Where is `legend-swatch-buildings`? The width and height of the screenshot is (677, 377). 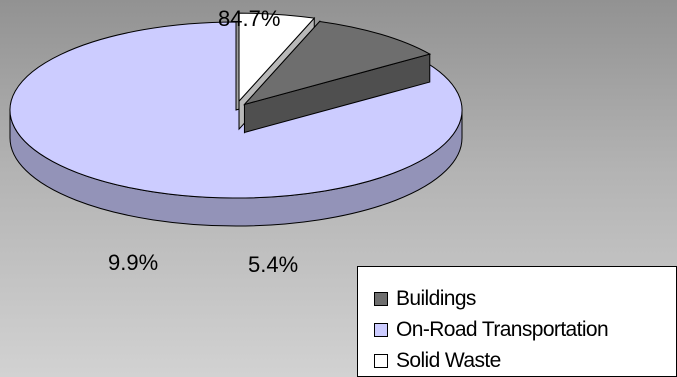 legend-swatch-buildings is located at coordinates (381, 298).